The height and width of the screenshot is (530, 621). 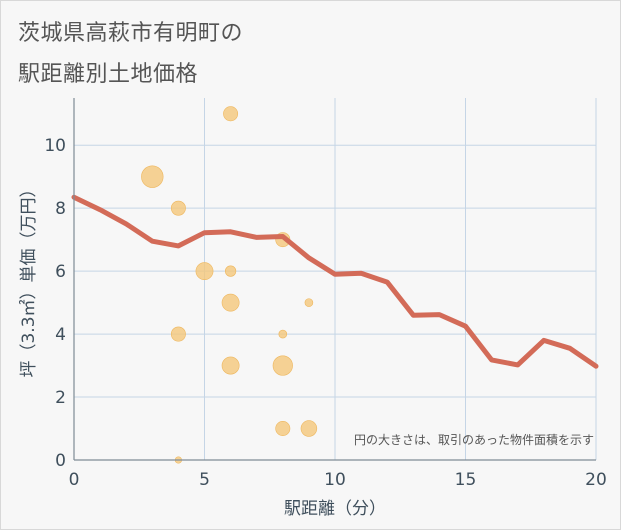 I want to click on y-tick-label: 2, so click(x=60, y=398).